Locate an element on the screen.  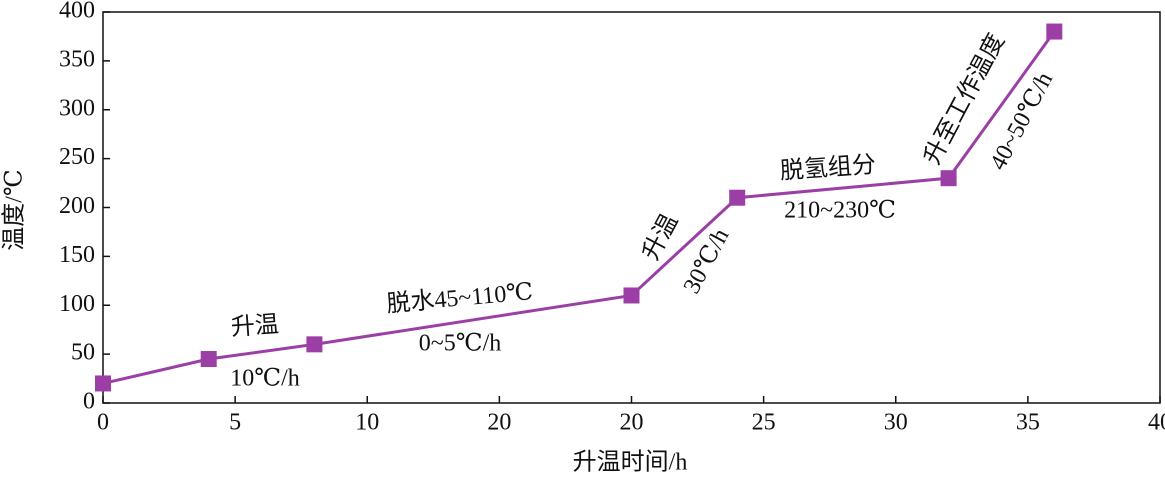
annotation: 脱水45~110℃ is located at coordinates (459, 298).